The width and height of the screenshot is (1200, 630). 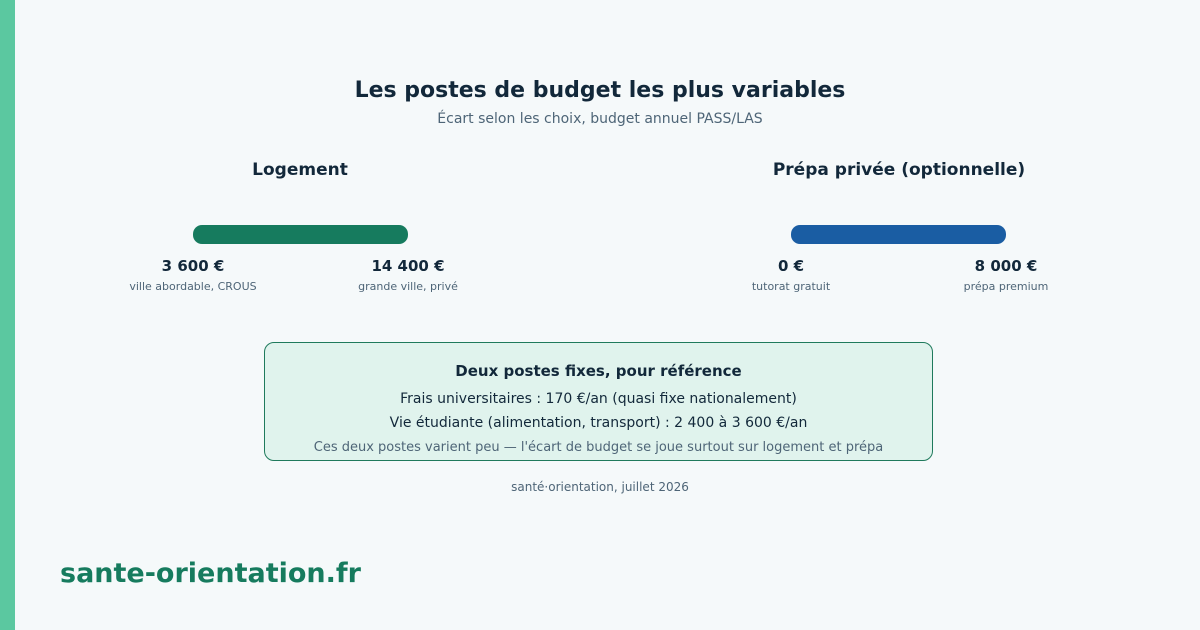 I want to click on brand-logo-text: sante-orientation.fr, so click(x=210, y=573).